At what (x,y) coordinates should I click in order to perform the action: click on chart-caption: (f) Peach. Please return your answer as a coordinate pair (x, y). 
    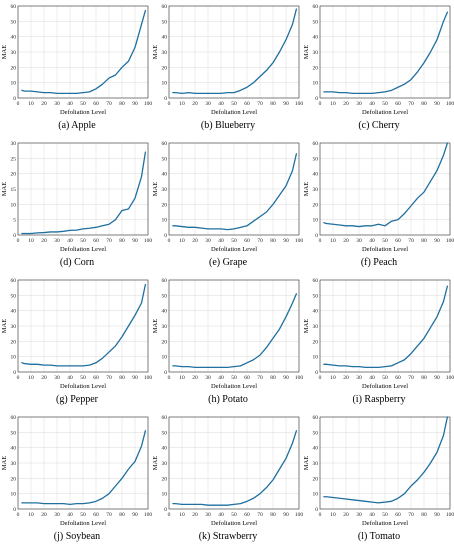
    Looking at the image, I should click on (379, 262).